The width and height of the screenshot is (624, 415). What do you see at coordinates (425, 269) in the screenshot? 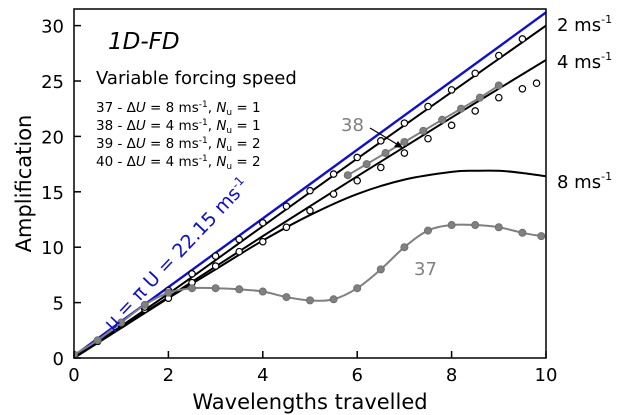
I see `callout-37: 37` at bounding box center [425, 269].